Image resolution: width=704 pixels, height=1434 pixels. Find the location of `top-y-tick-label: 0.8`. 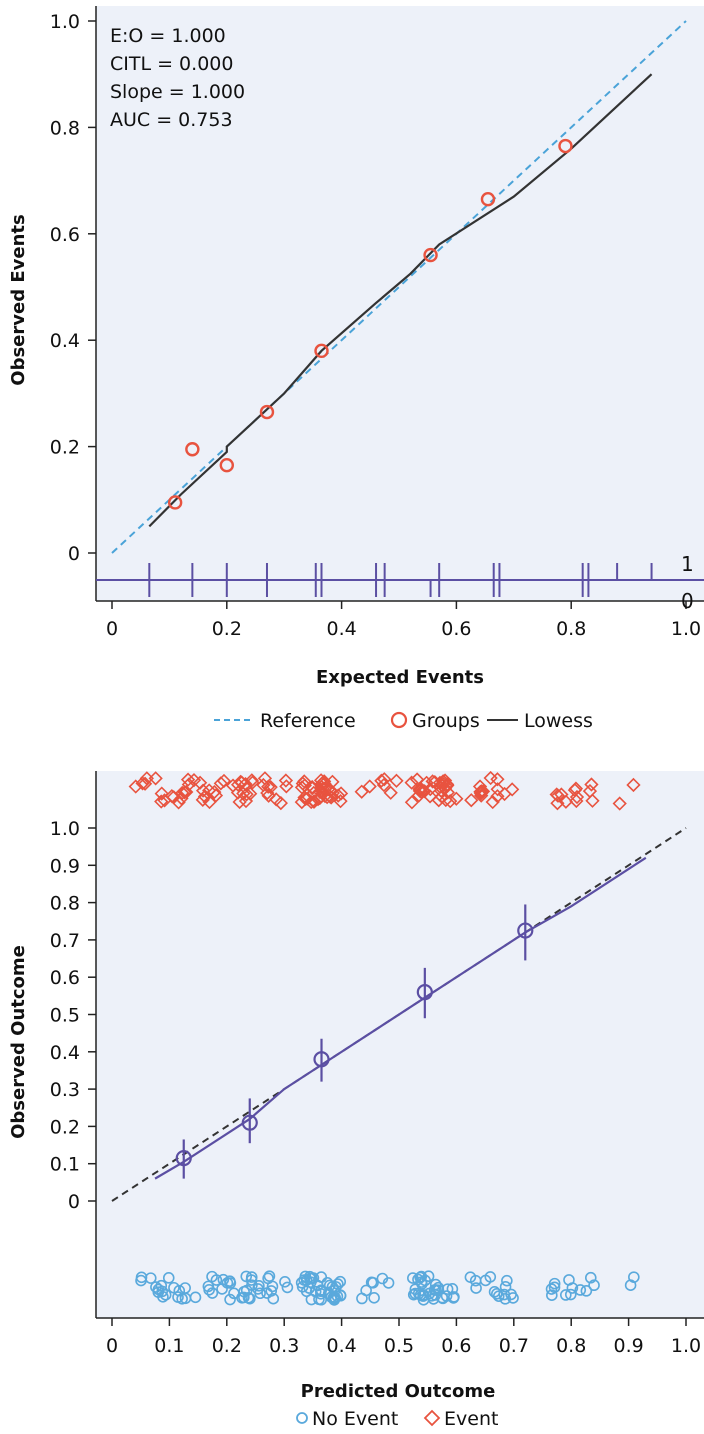

top-y-tick-label: 0.8 is located at coordinates (65, 128).